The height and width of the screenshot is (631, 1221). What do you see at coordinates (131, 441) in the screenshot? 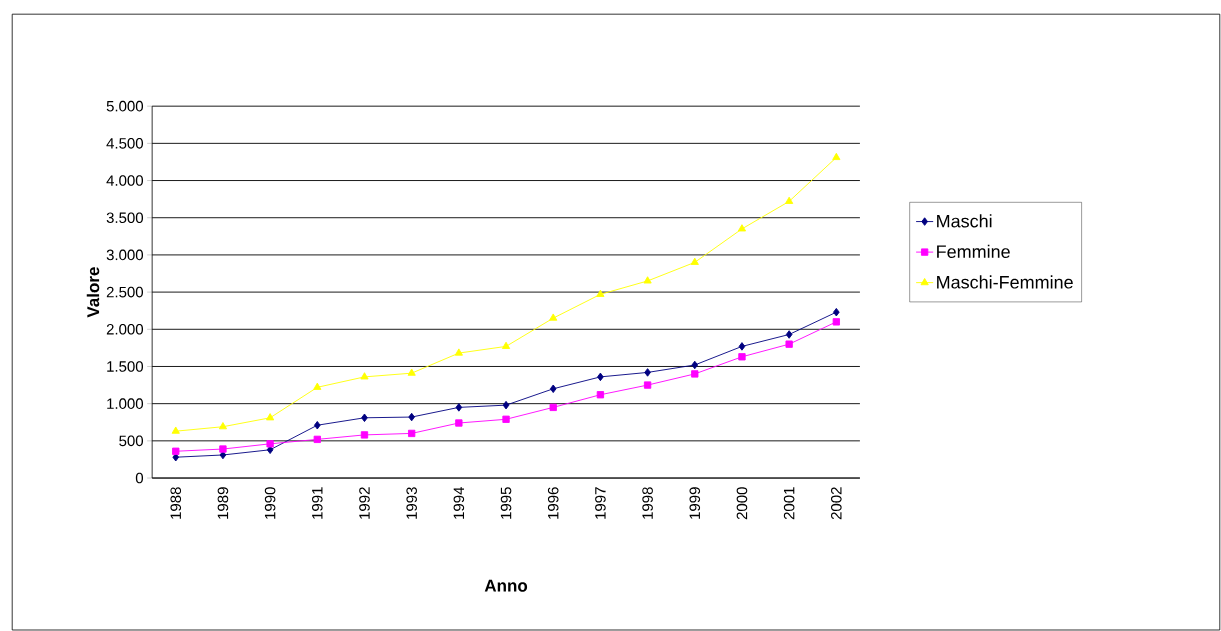
I see `y-tick-label: 500` at bounding box center [131, 441].